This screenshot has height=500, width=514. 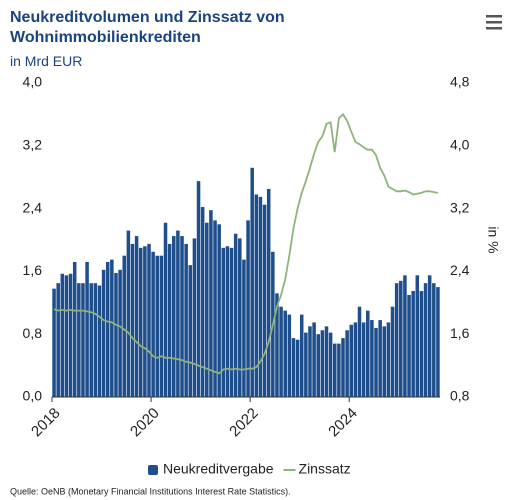 What do you see at coordinates (147, 17) in the screenshot?
I see `title-line: Neukreditvolumen und Zinssatz von` at bounding box center [147, 17].